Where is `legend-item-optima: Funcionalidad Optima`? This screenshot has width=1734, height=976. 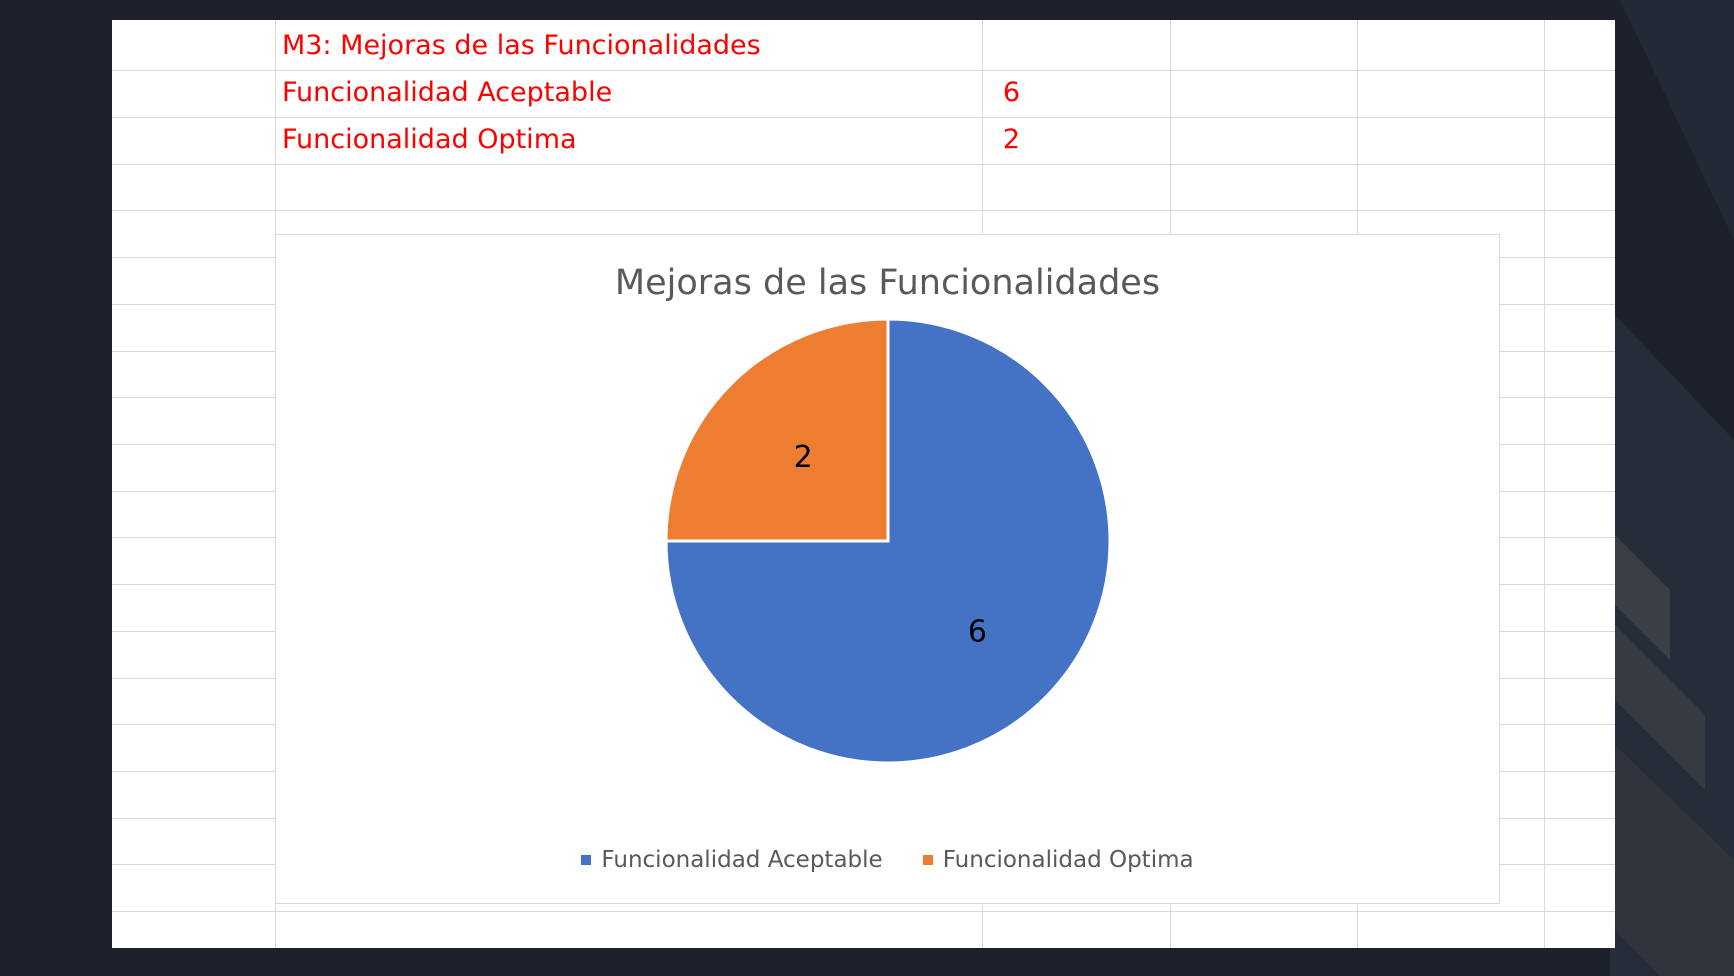 legend-item-optima: Funcionalidad Optima is located at coordinates (1058, 860).